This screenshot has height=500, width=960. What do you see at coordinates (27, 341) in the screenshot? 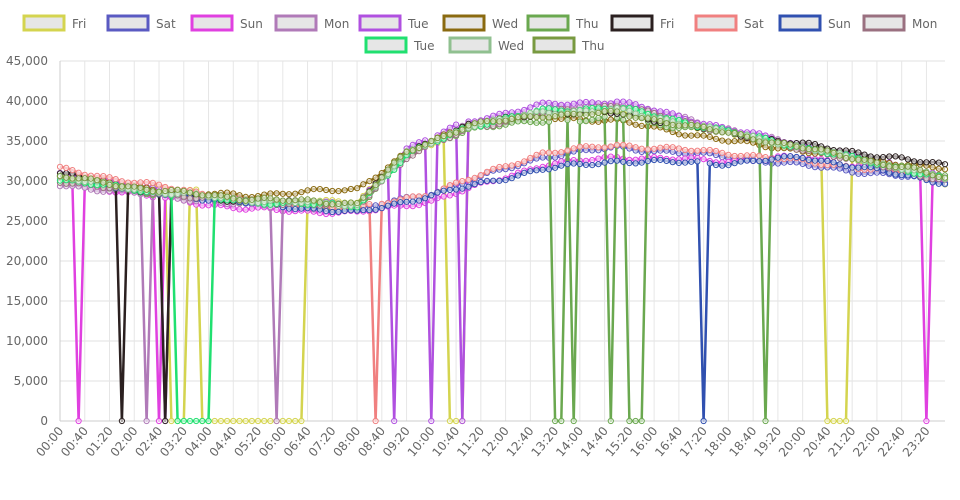
I see `y-tick-label: 10,000` at bounding box center [27, 341].